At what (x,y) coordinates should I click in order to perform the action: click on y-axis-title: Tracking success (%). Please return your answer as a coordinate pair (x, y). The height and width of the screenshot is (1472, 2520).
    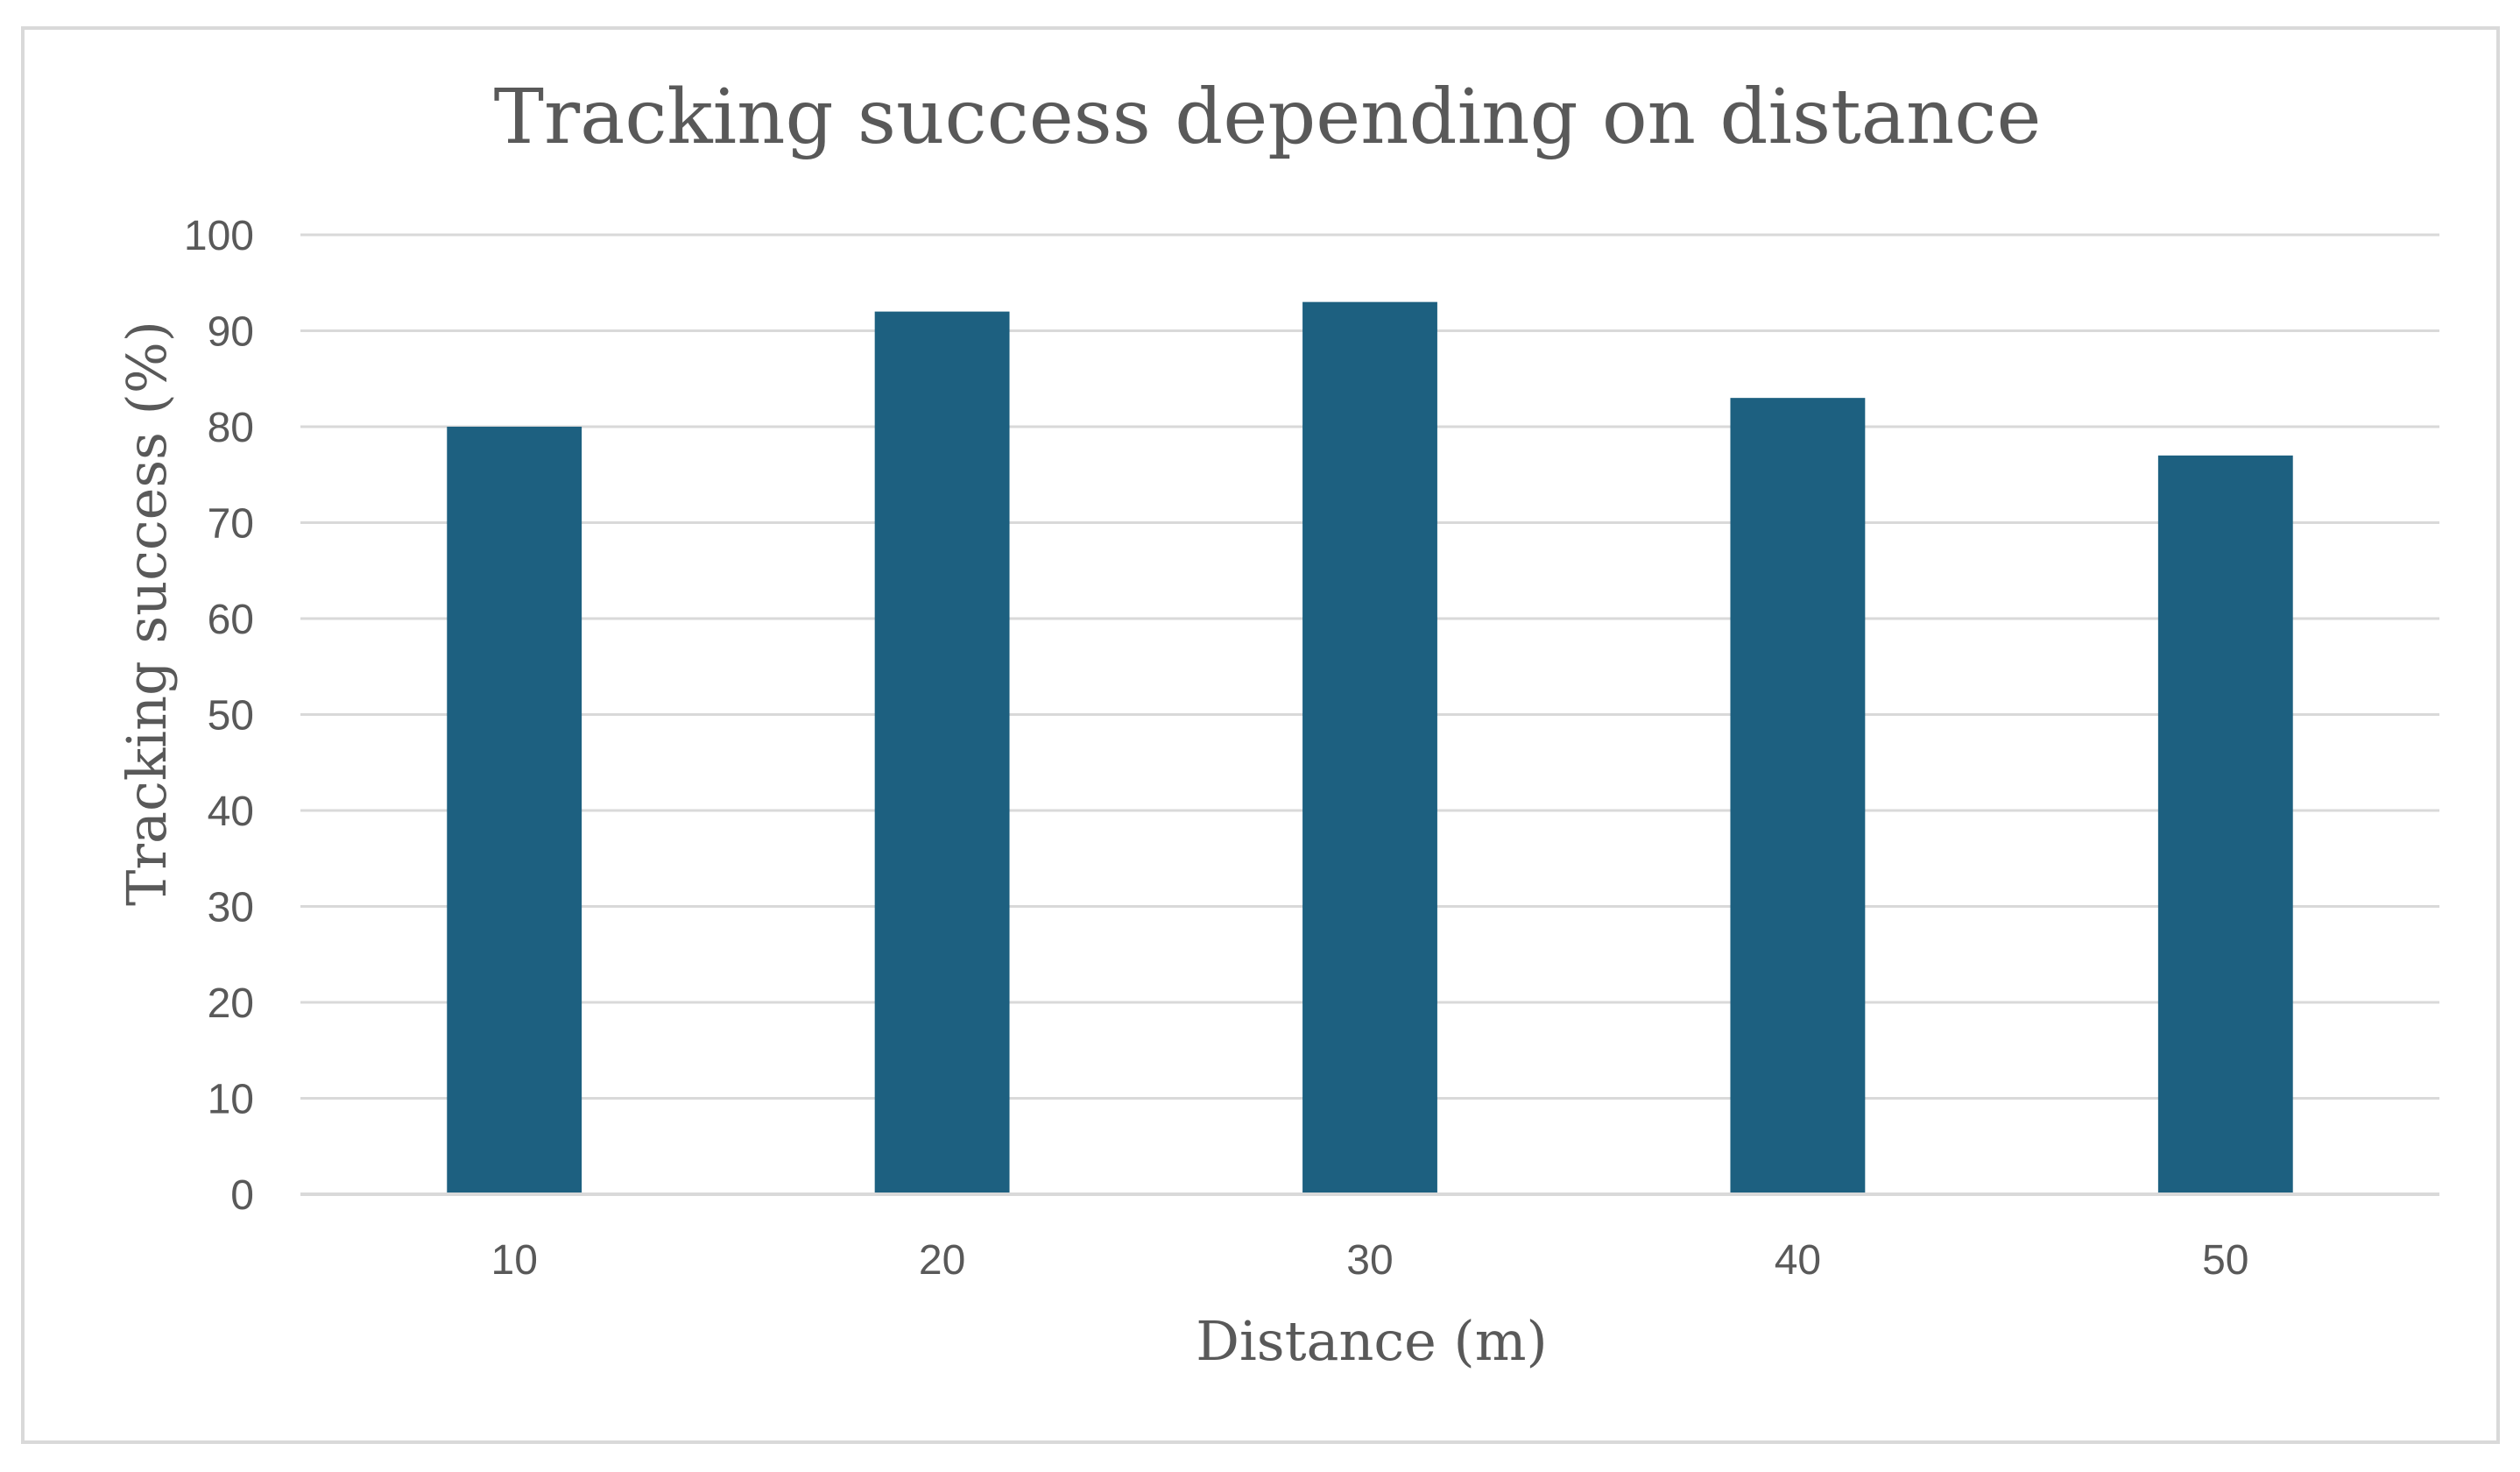
    Looking at the image, I should click on (147, 613).